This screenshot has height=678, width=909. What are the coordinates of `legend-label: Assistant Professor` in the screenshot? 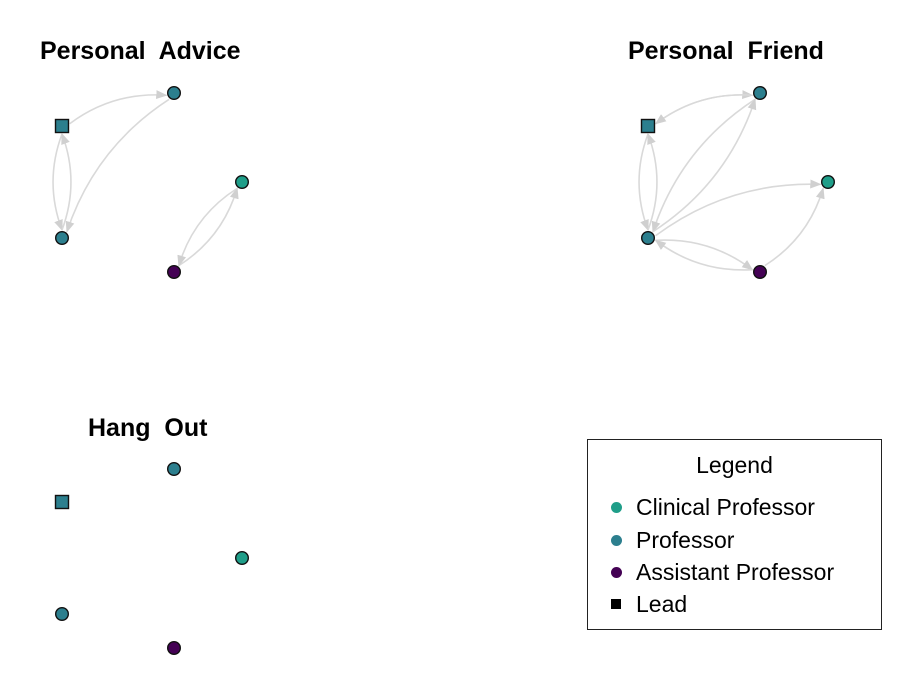 It's located at (735, 571).